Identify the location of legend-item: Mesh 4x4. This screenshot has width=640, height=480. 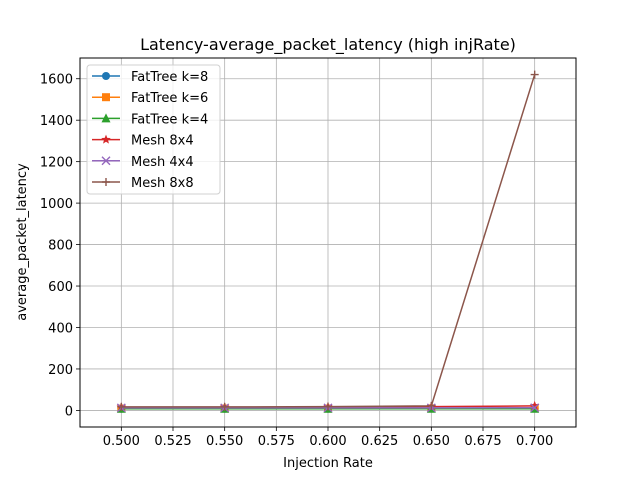
(143, 162).